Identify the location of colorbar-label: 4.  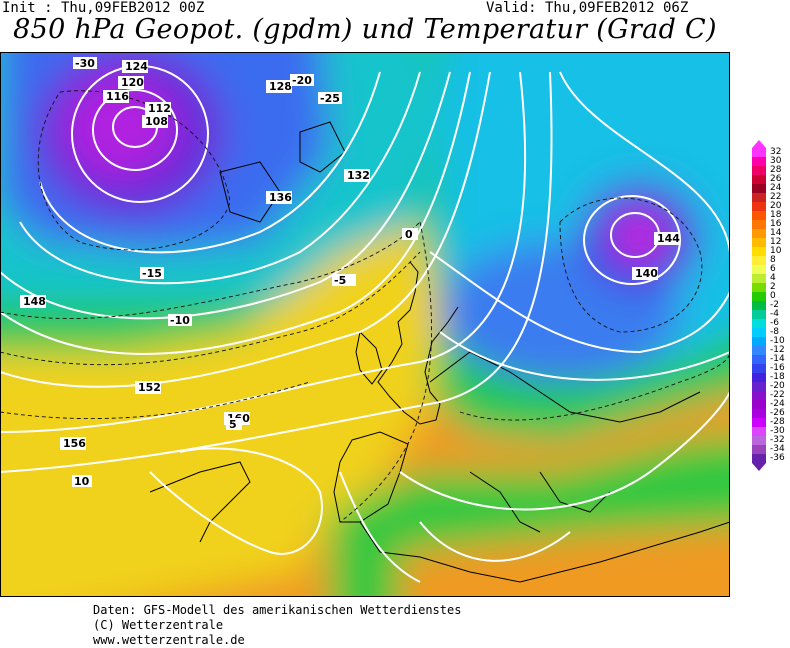
(773, 278).